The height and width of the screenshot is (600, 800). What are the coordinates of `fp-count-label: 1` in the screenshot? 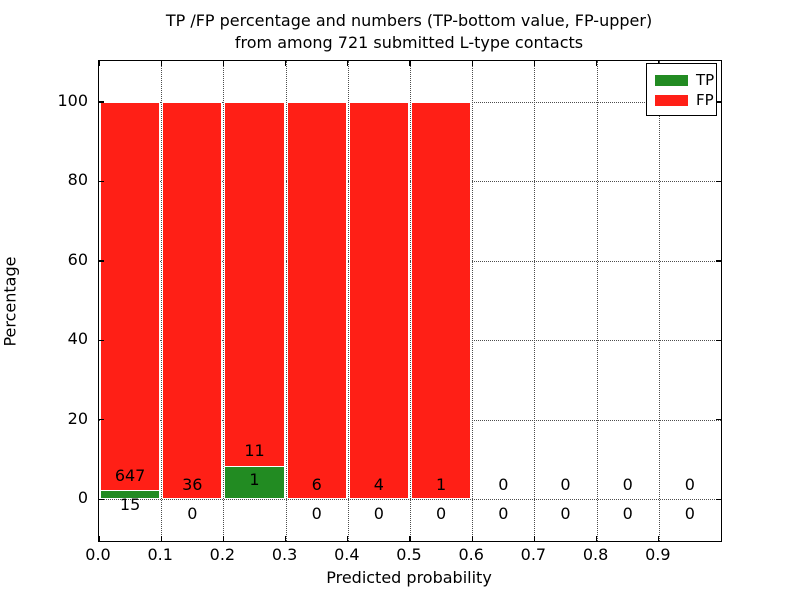 It's located at (441, 484).